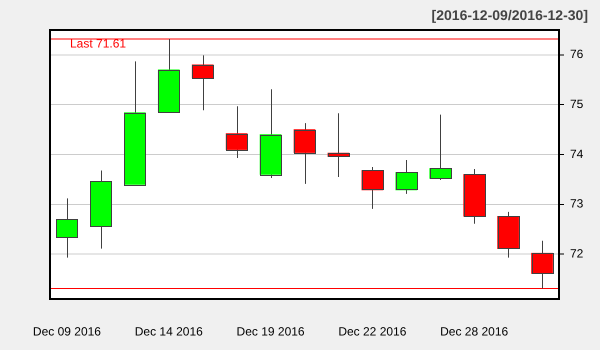 This screenshot has width=600, height=350. I want to click on y-tick-label: 75, so click(577, 104).